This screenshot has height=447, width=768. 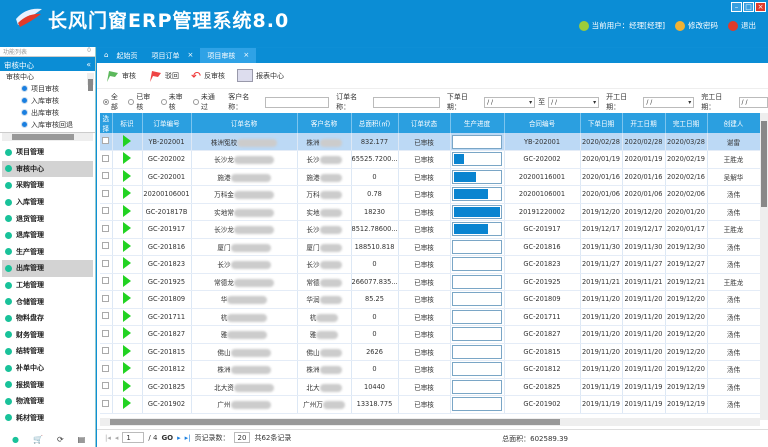 What do you see at coordinates (644, 123) in the screenshot?
I see `column-header: 开工日期` at bounding box center [644, 123].